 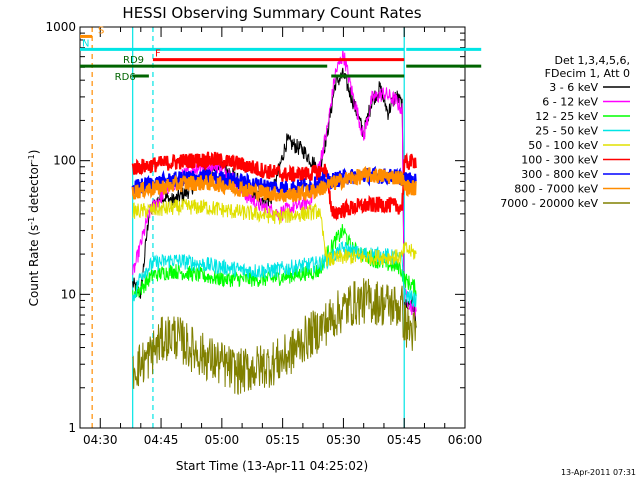 What do you see at coordinates (282, 440) in the screenshot?
I see `x-tick-label: 05:15` at bounding box center [282, 440].